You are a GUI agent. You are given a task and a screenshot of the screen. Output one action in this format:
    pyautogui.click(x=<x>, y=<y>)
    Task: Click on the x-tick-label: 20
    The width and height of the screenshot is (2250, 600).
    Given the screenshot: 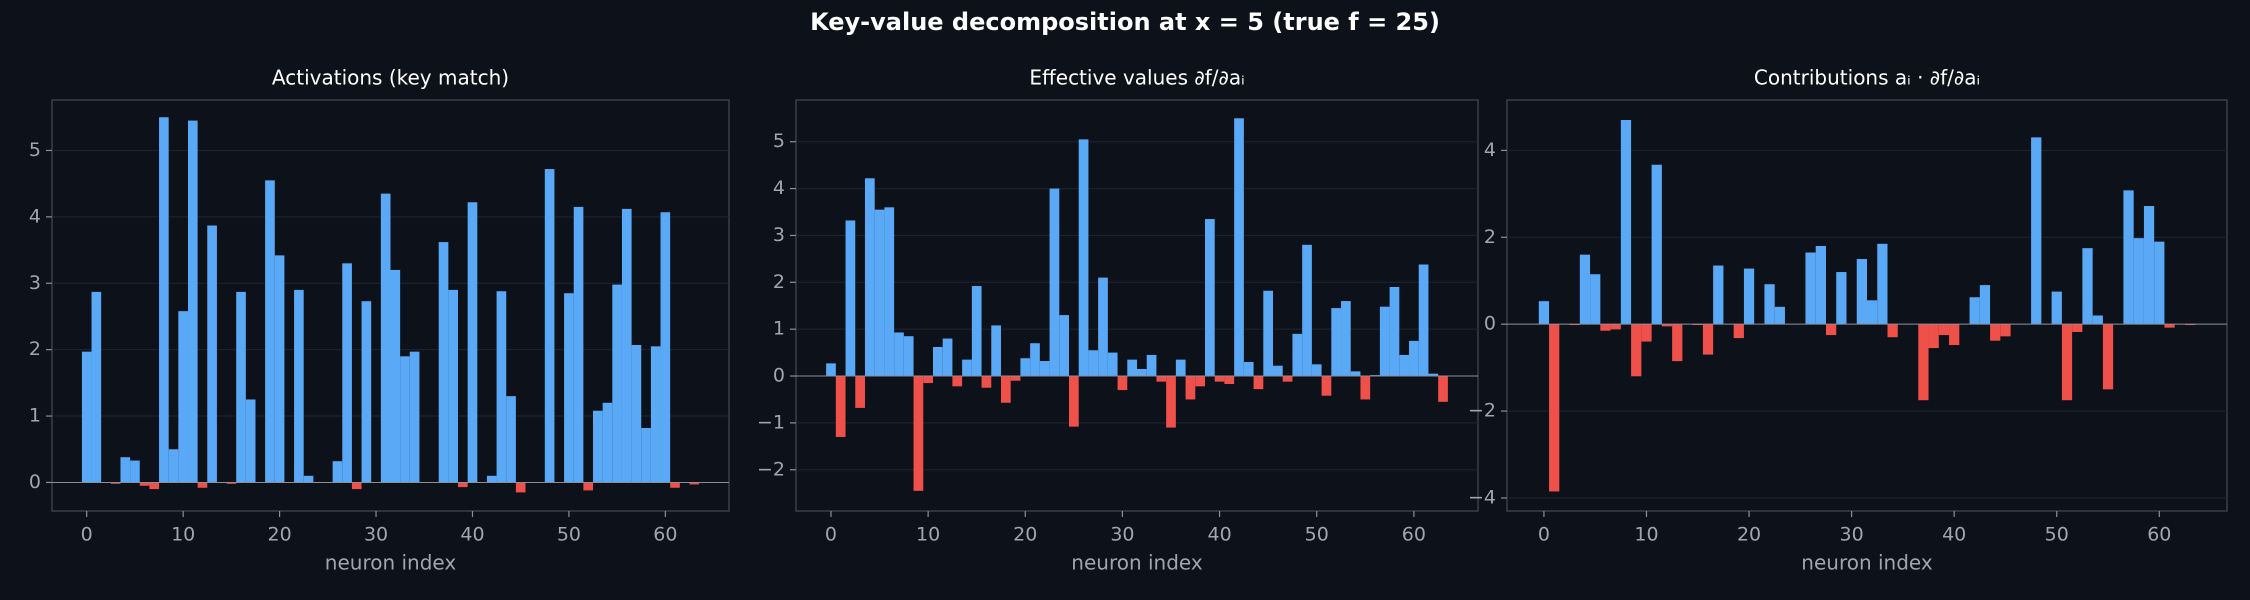 What is the action you would take?
    pyautogui.click(x=1025, y=535)
    